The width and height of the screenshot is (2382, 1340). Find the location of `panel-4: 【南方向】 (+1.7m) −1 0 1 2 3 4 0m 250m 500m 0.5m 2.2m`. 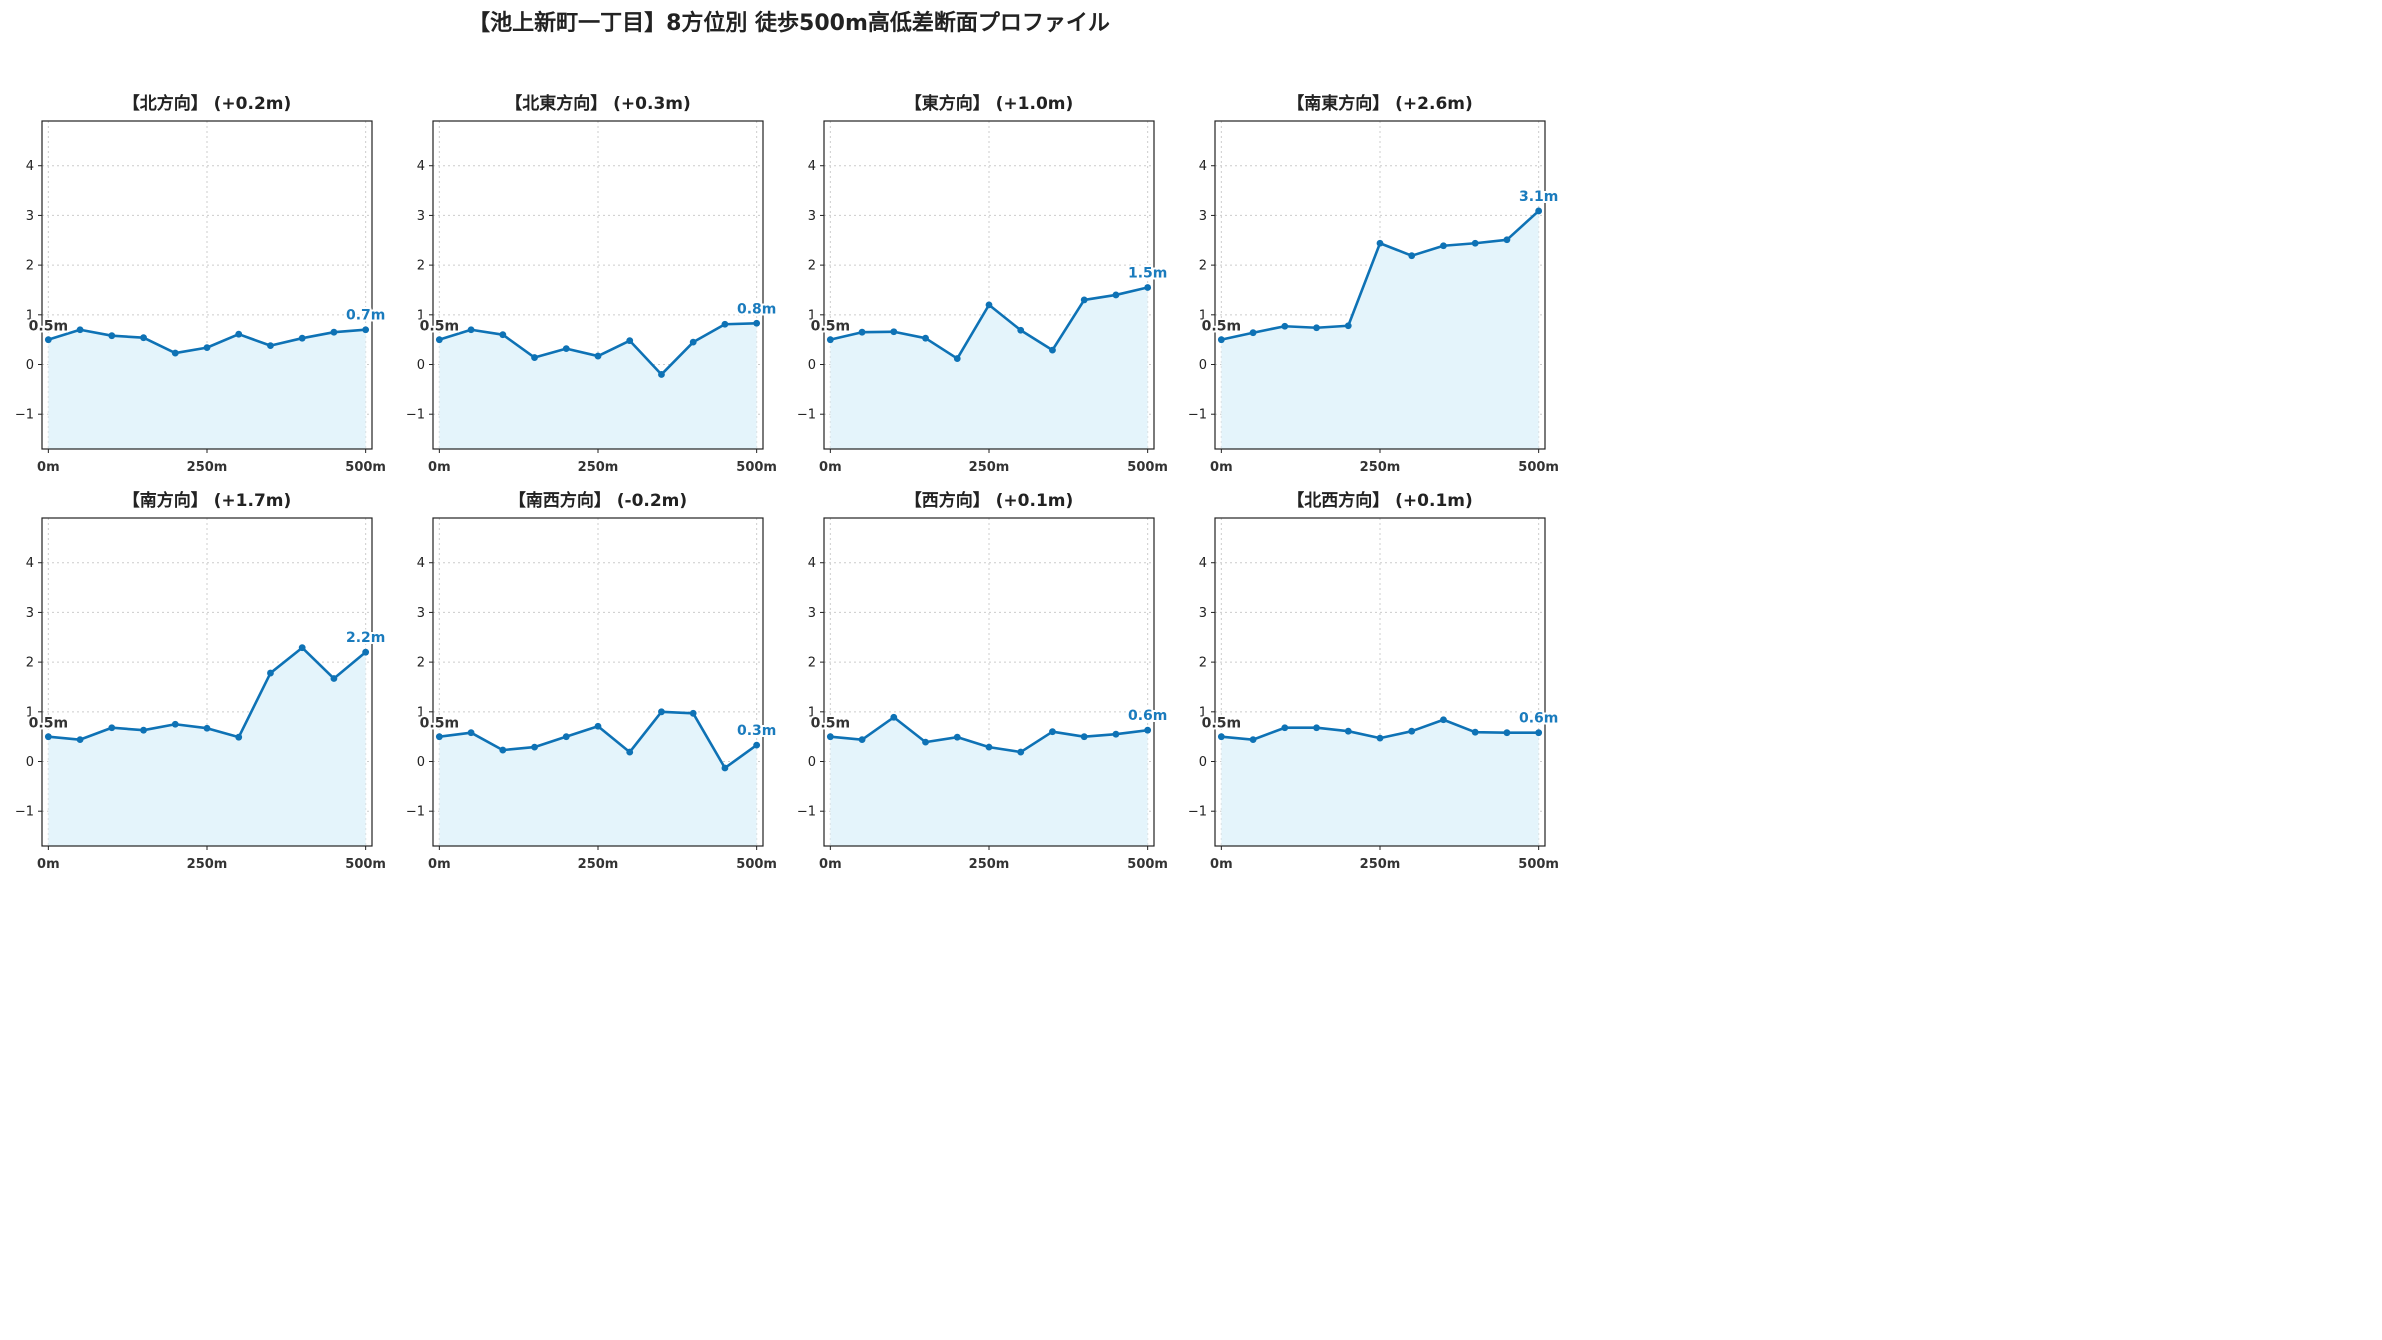

panel-4: 【南方向】 (+1.7m) −1 0 1 2 3 4 0m 250m 500m 0.5m 2.2m is located at coordinates (201, 681).